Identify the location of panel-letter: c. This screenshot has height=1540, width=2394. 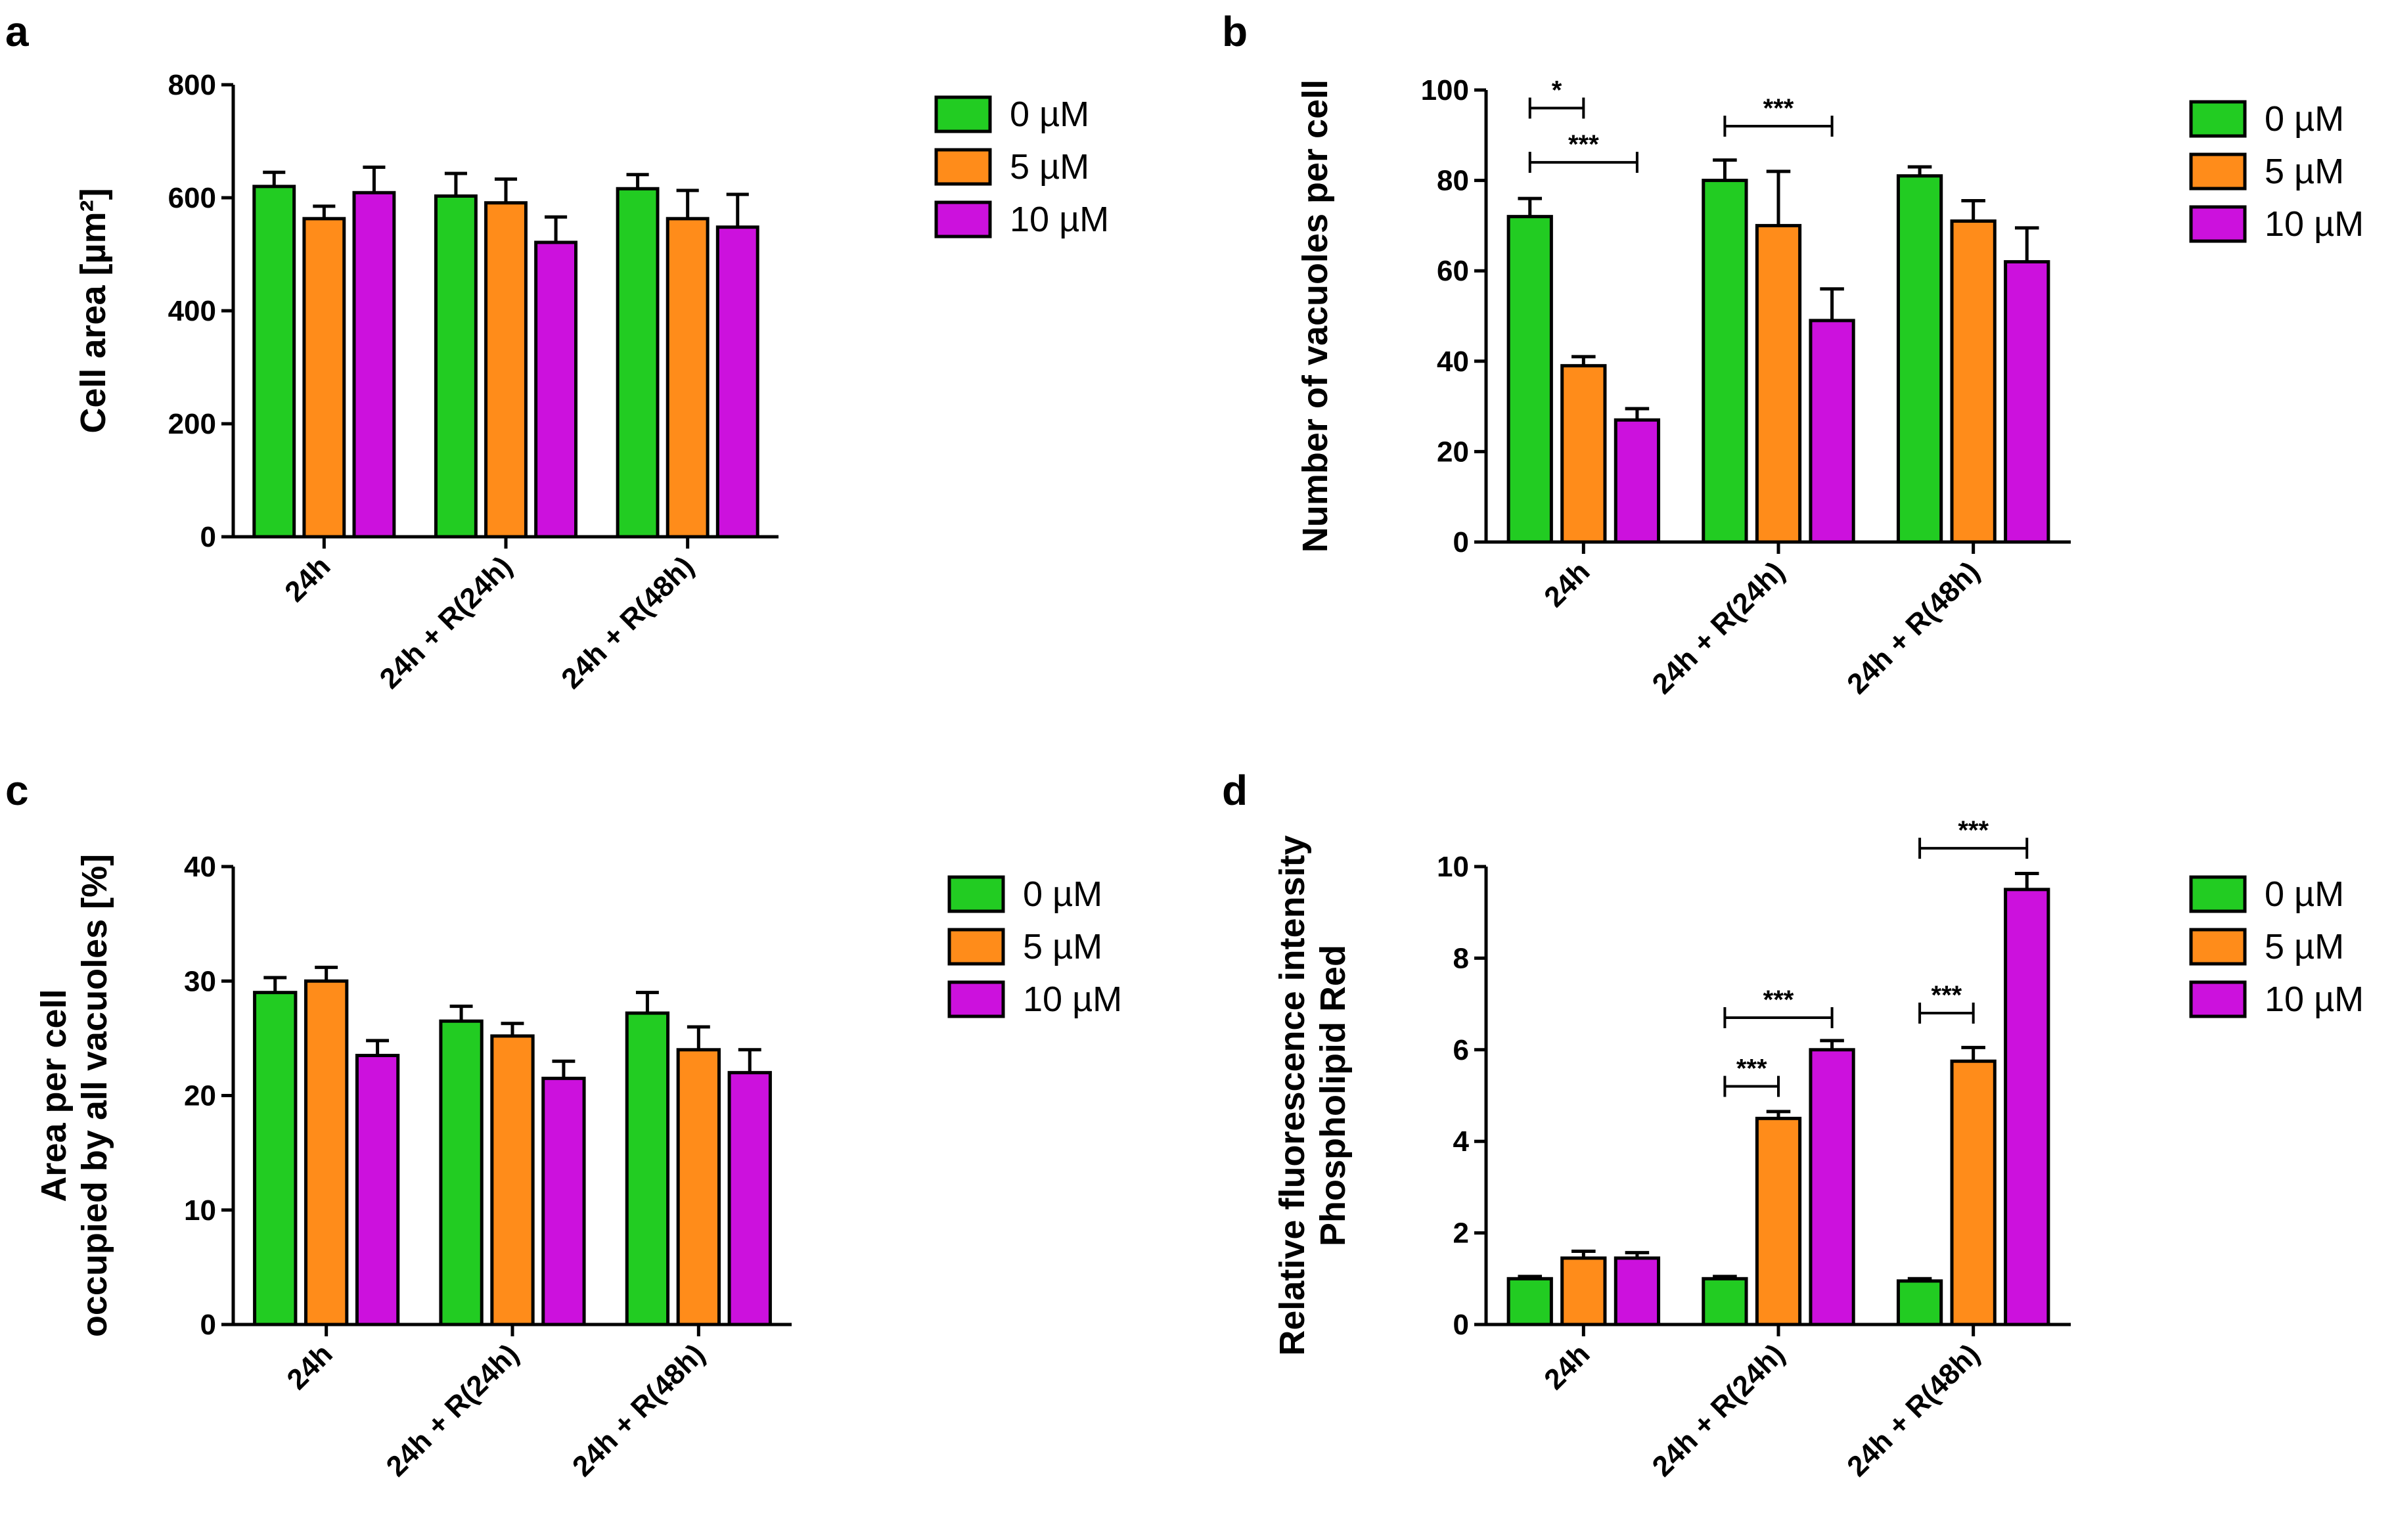
(17, 790).